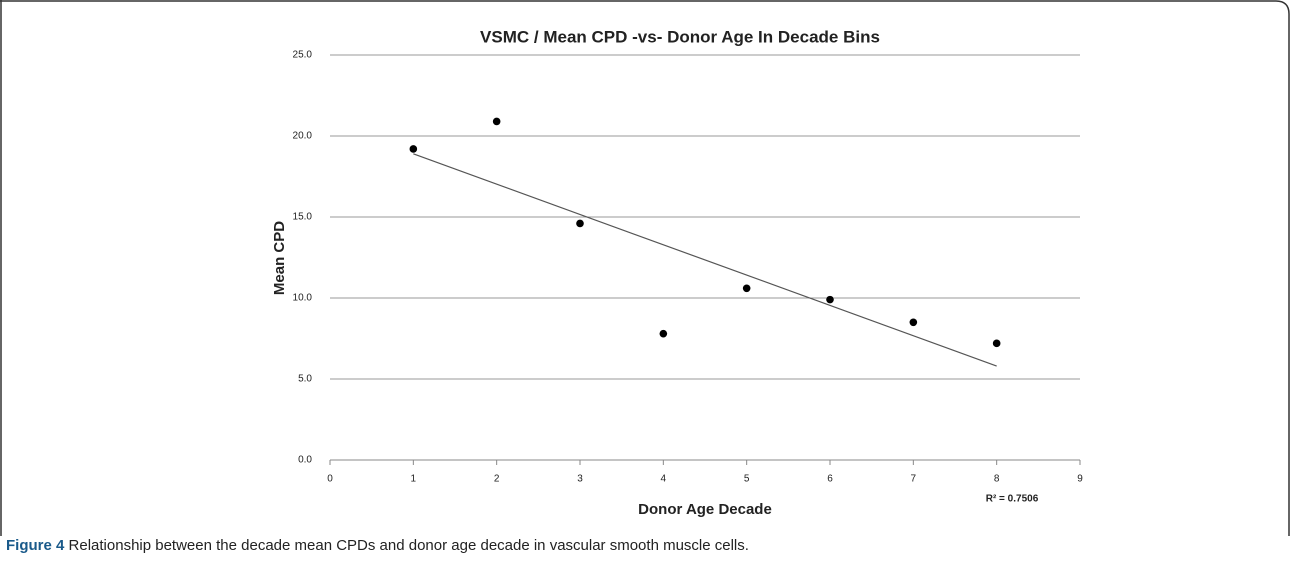 This screenshot has width=1290, height=565. What do you see at coordinates (1080, 479) in the screenshot?
I see `x-tick-label: 9` at bounding box center [1080, 479].